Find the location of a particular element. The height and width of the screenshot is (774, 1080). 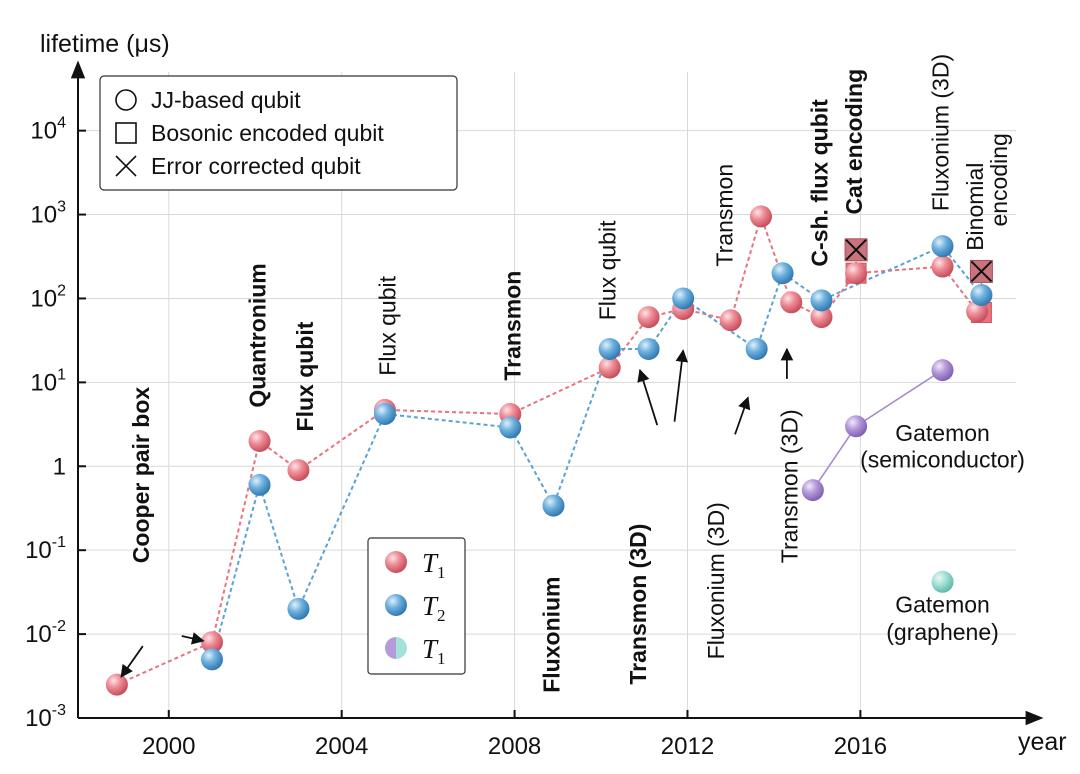

marker-legend-label-2: Error corrected qubit is located at coordinates (256, 166).